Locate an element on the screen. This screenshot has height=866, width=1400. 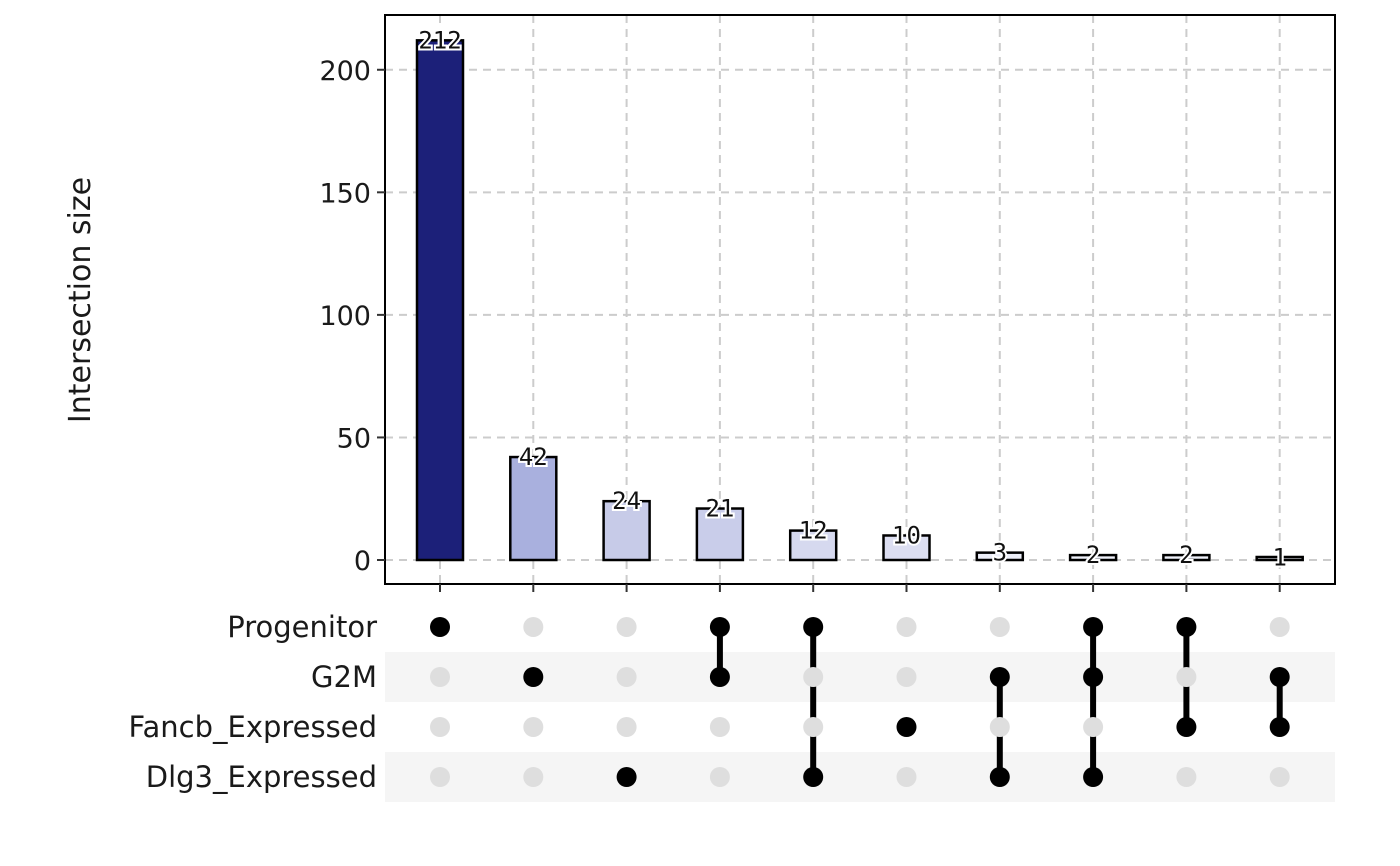
bar-value-label: 1 is located at coordinates (1279, 558).